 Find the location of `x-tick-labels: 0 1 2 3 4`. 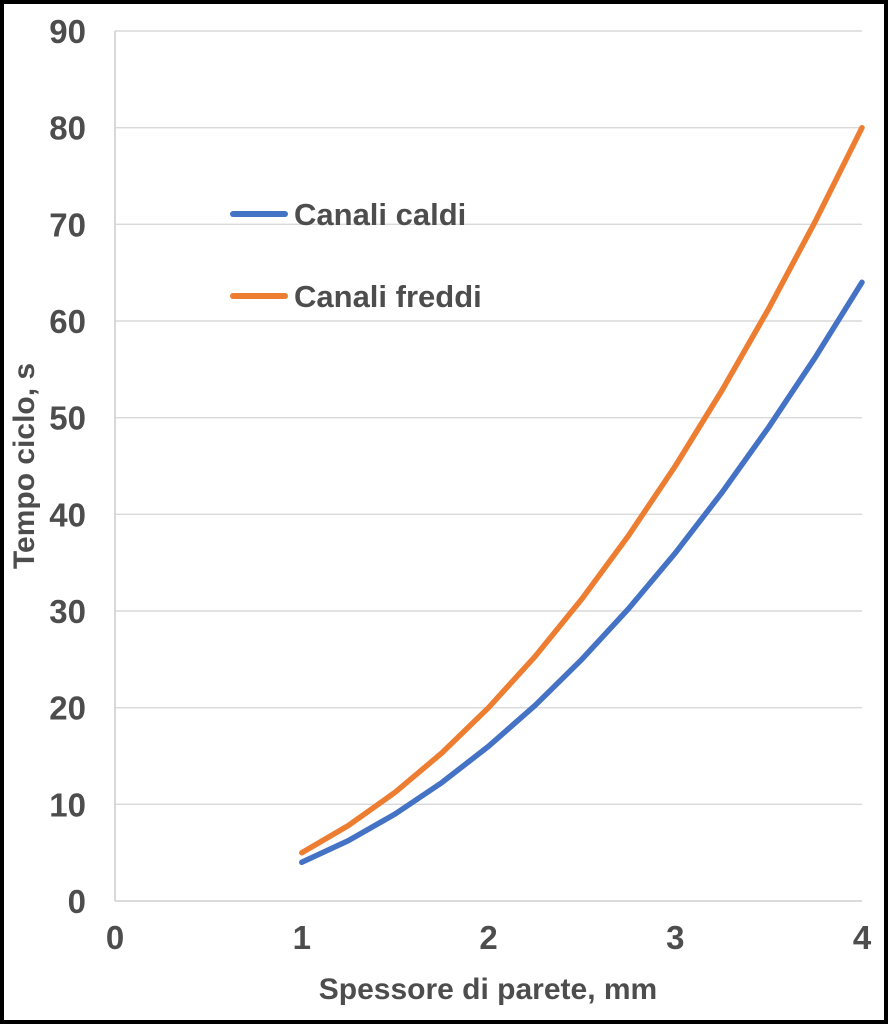

x-tick-labels: 0 1 2 3 4 is located at coordinates (489, 937).